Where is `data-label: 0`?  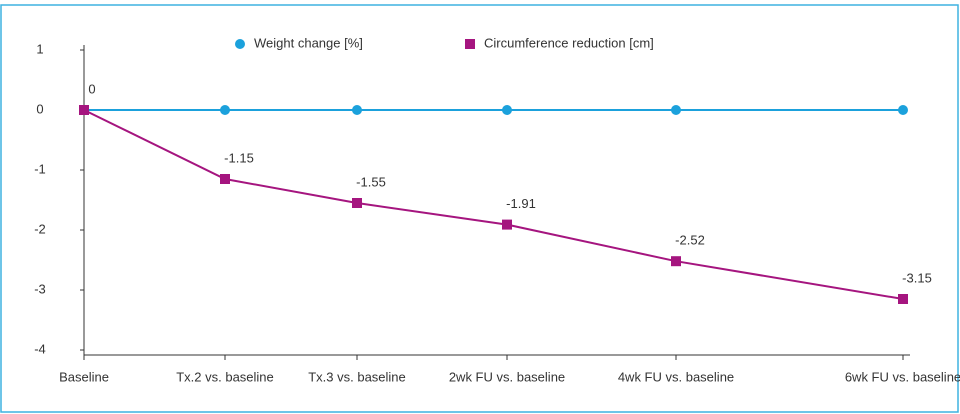 data-label: 0 is located at coordinates (91, 88).